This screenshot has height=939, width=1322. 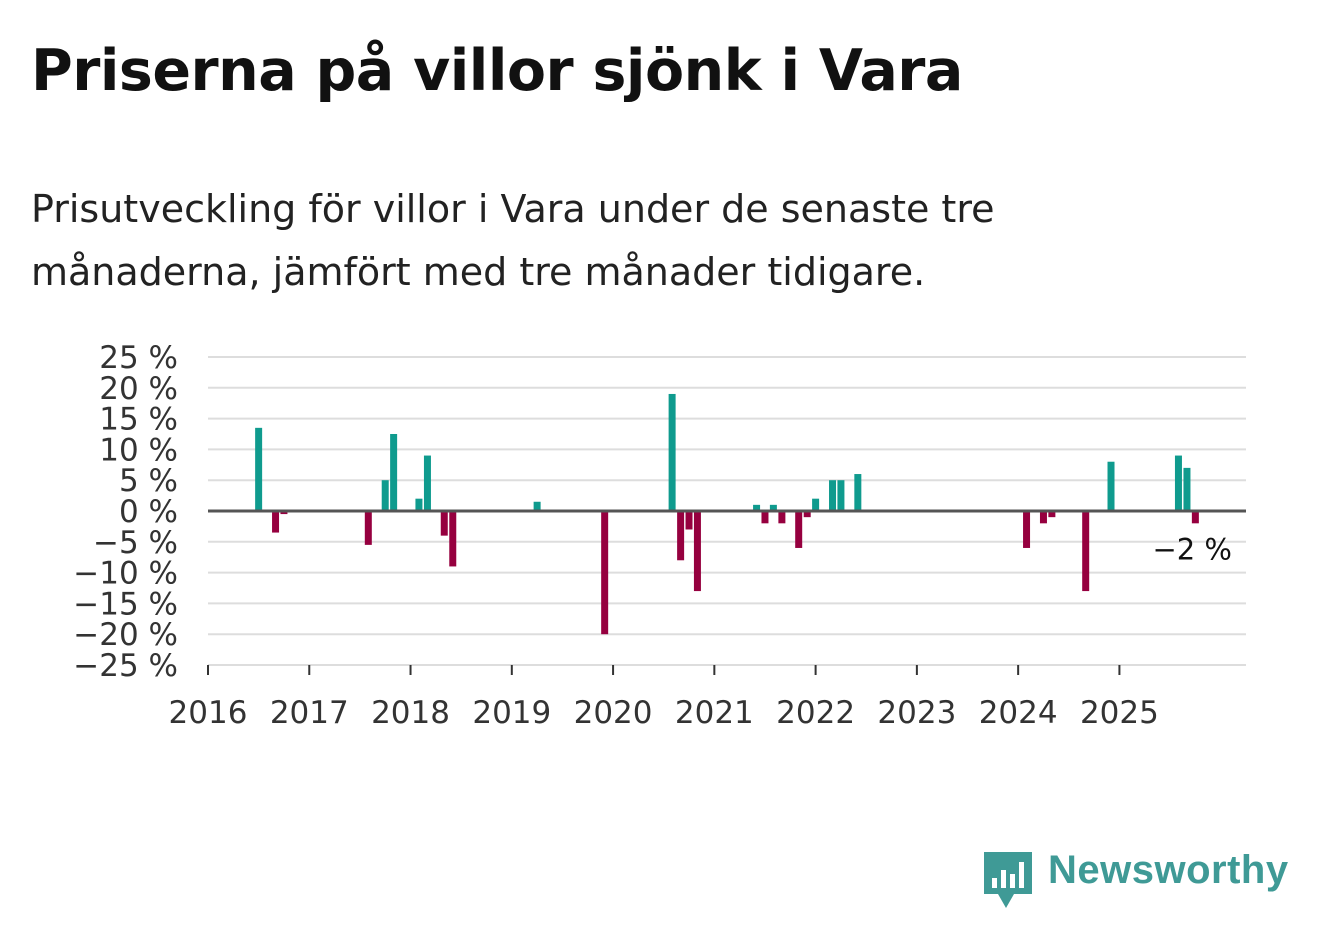 I want to click on x-tick-label: 2019, so click(x=511, y=713).